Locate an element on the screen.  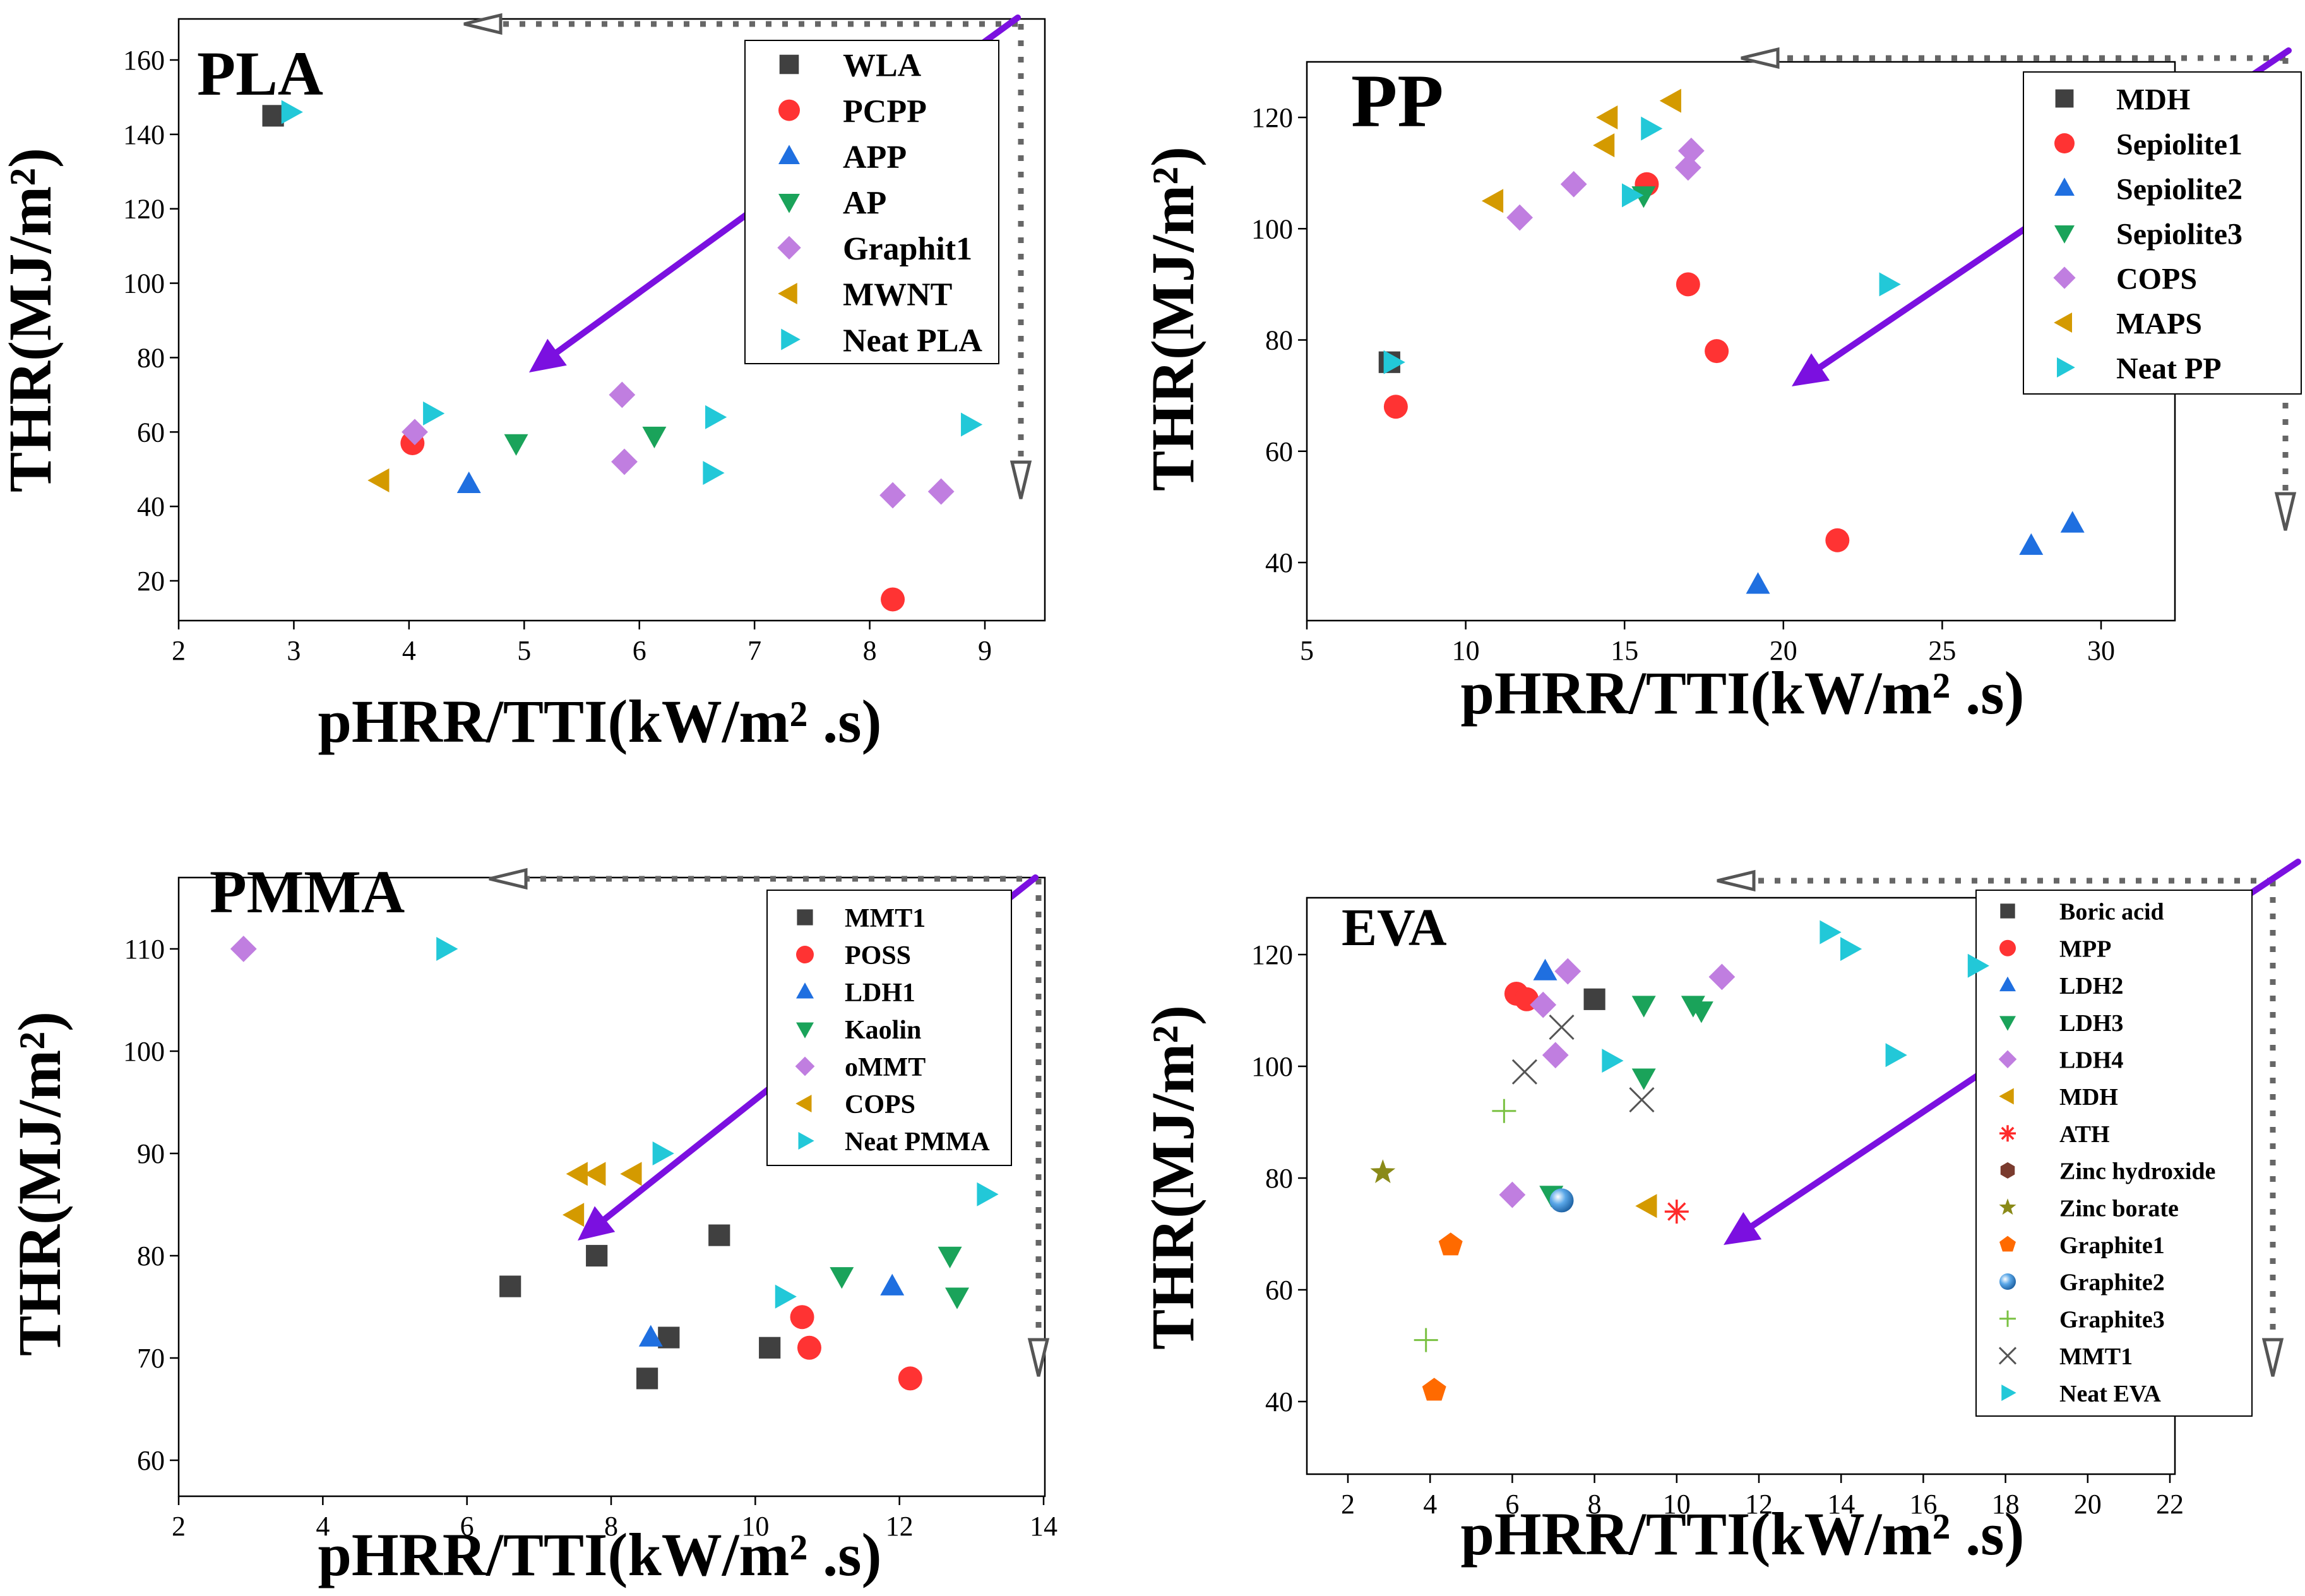
legend-label: Neat EVA is located at coordinates (2110, 1394).